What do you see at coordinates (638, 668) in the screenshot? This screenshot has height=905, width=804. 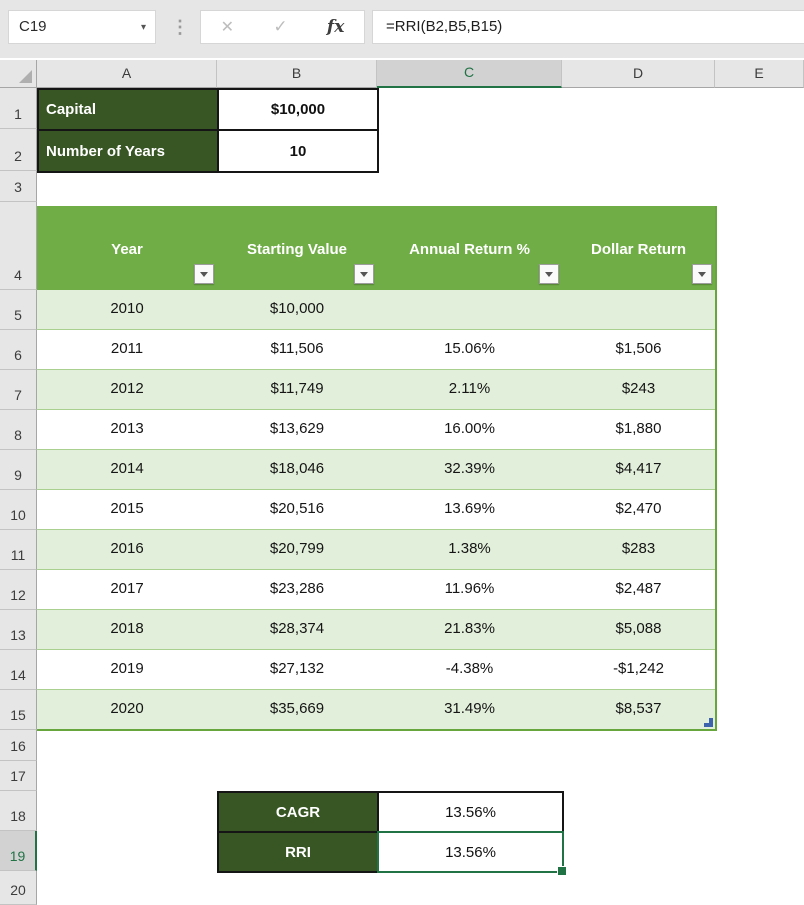 I see `table-cell: -$1,242` at bounding box center [638, 668].